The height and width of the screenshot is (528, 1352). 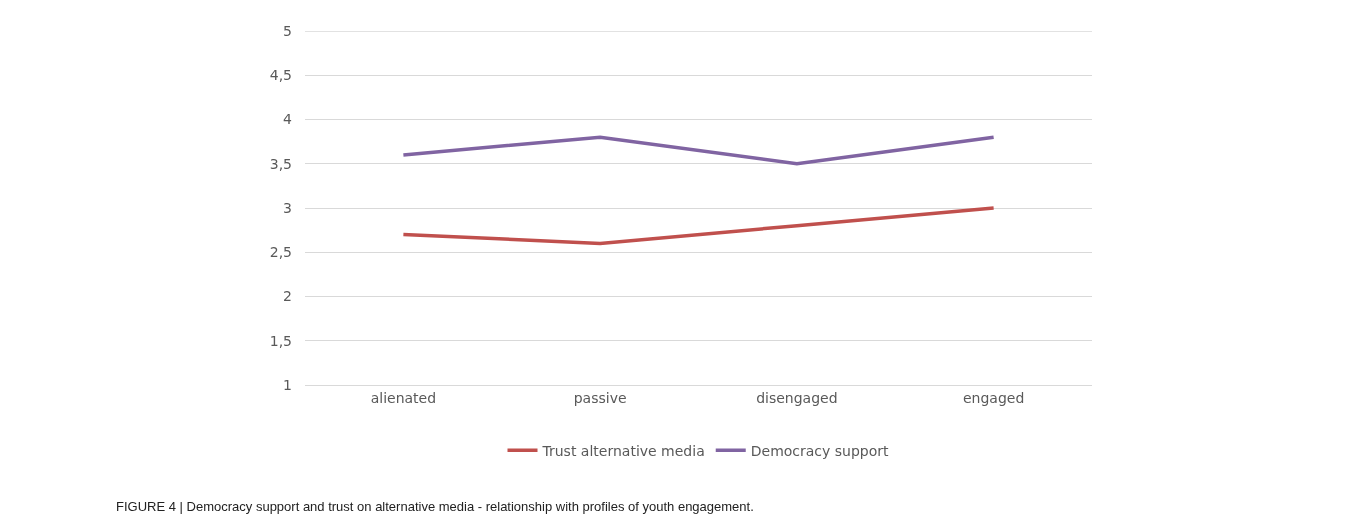 What do you see at coordinates (287, 30) in the screenshot?
I see `y-tick-label: 5` at bounding box center [287, 30].